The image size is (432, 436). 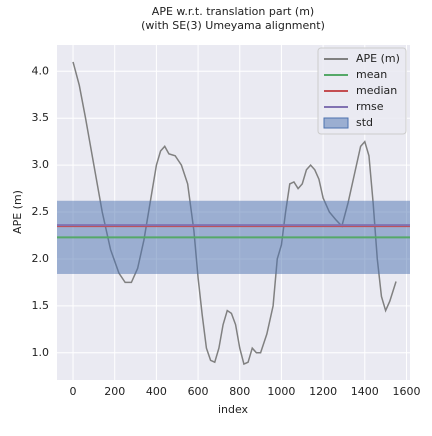 What do you see at coordinates (41, 164) in the screenshot?
I see `y-tick-label: 3.0` at bounding box center [41, 164].